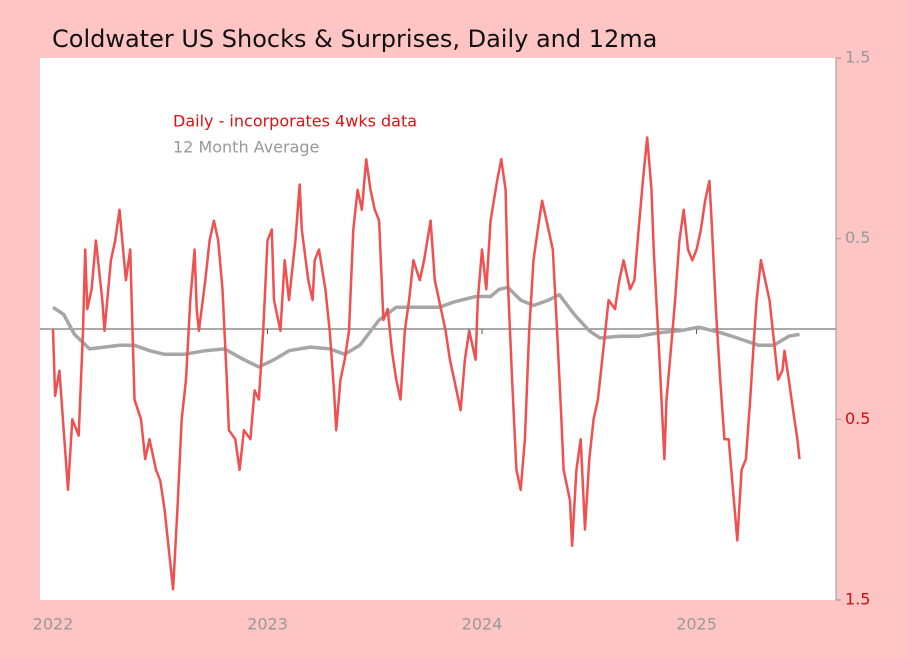 This screenshot has width=908, height=658. Describe the element at coordinates (482, 624) in the screenshot. I see `x-tick-label: 2024` at that location.